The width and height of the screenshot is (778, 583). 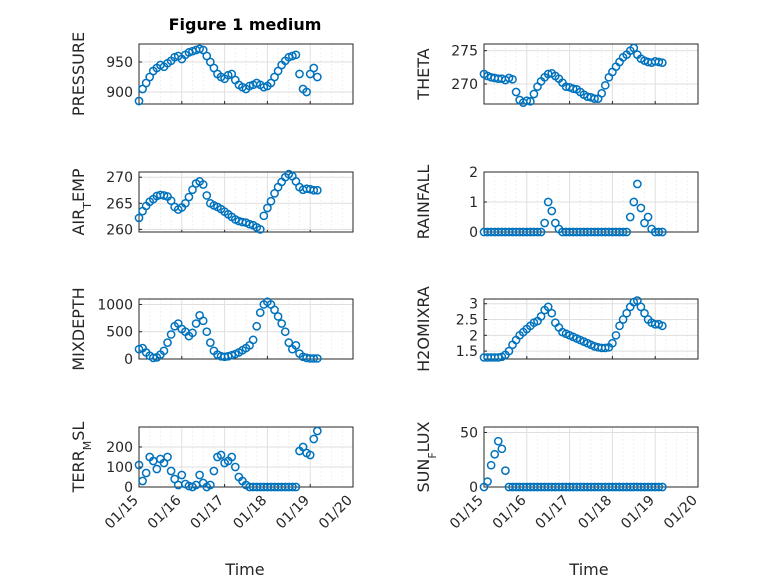 What do you see at coordinates (115, 305) in the screenshot?
I see `y-tick-label: 1000` at bounding box center [115, 305].